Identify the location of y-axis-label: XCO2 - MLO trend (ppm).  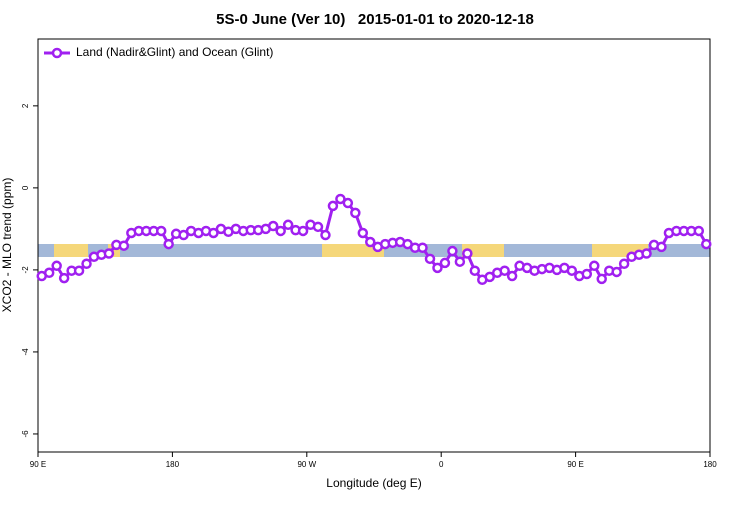
(7, 245).